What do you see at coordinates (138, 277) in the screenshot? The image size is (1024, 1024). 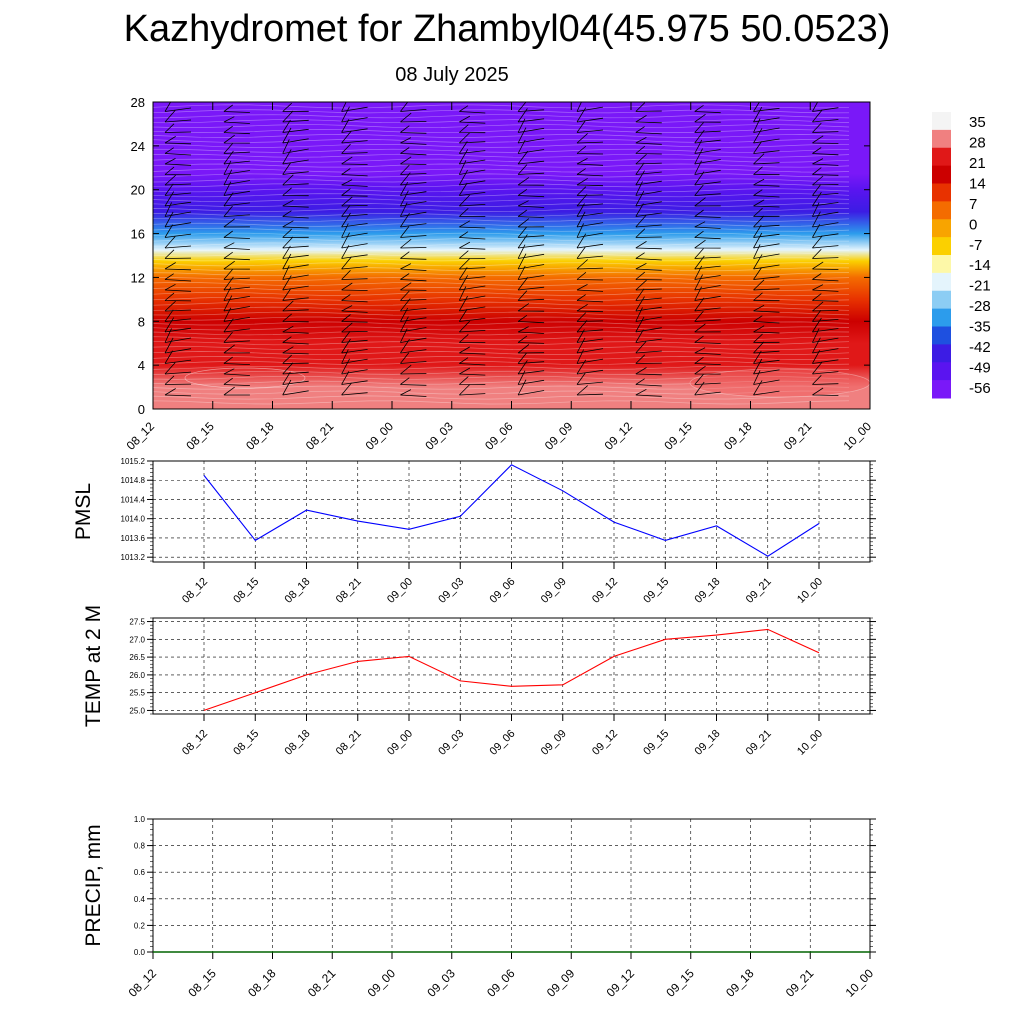 I see `y-tick-label: 12` at bounding box center [138, 277].